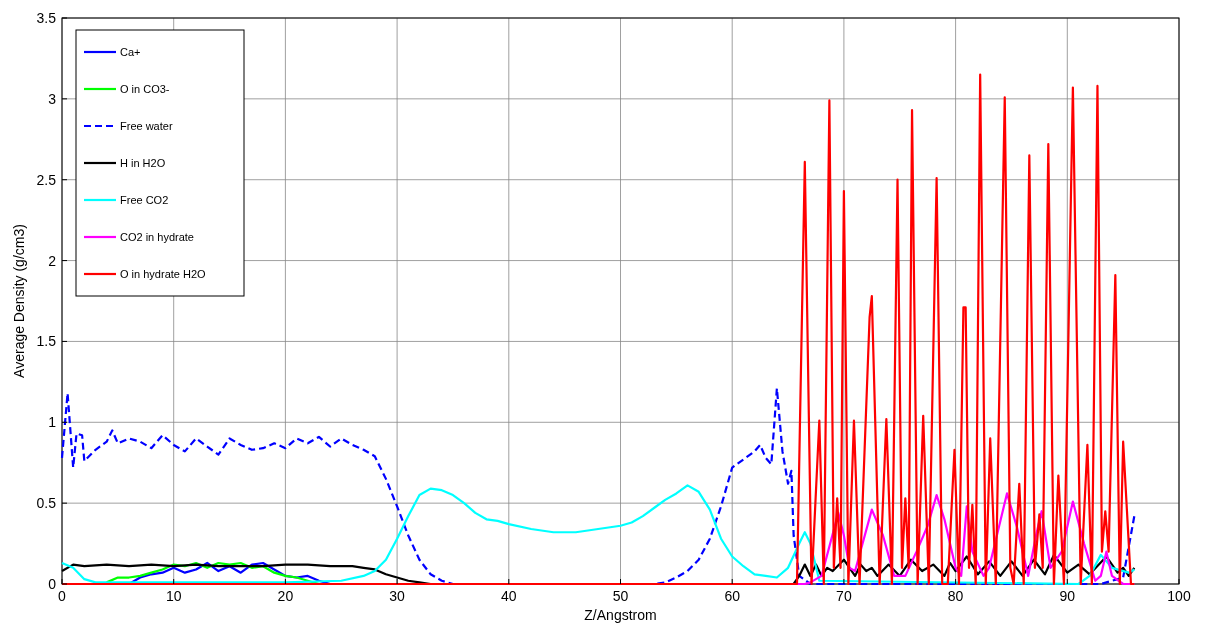 This screenshot has width=1205, height=630. Describe the element at coordinates (52, 98) in the screenshot. I see `y-tick-label: 3` at that location.